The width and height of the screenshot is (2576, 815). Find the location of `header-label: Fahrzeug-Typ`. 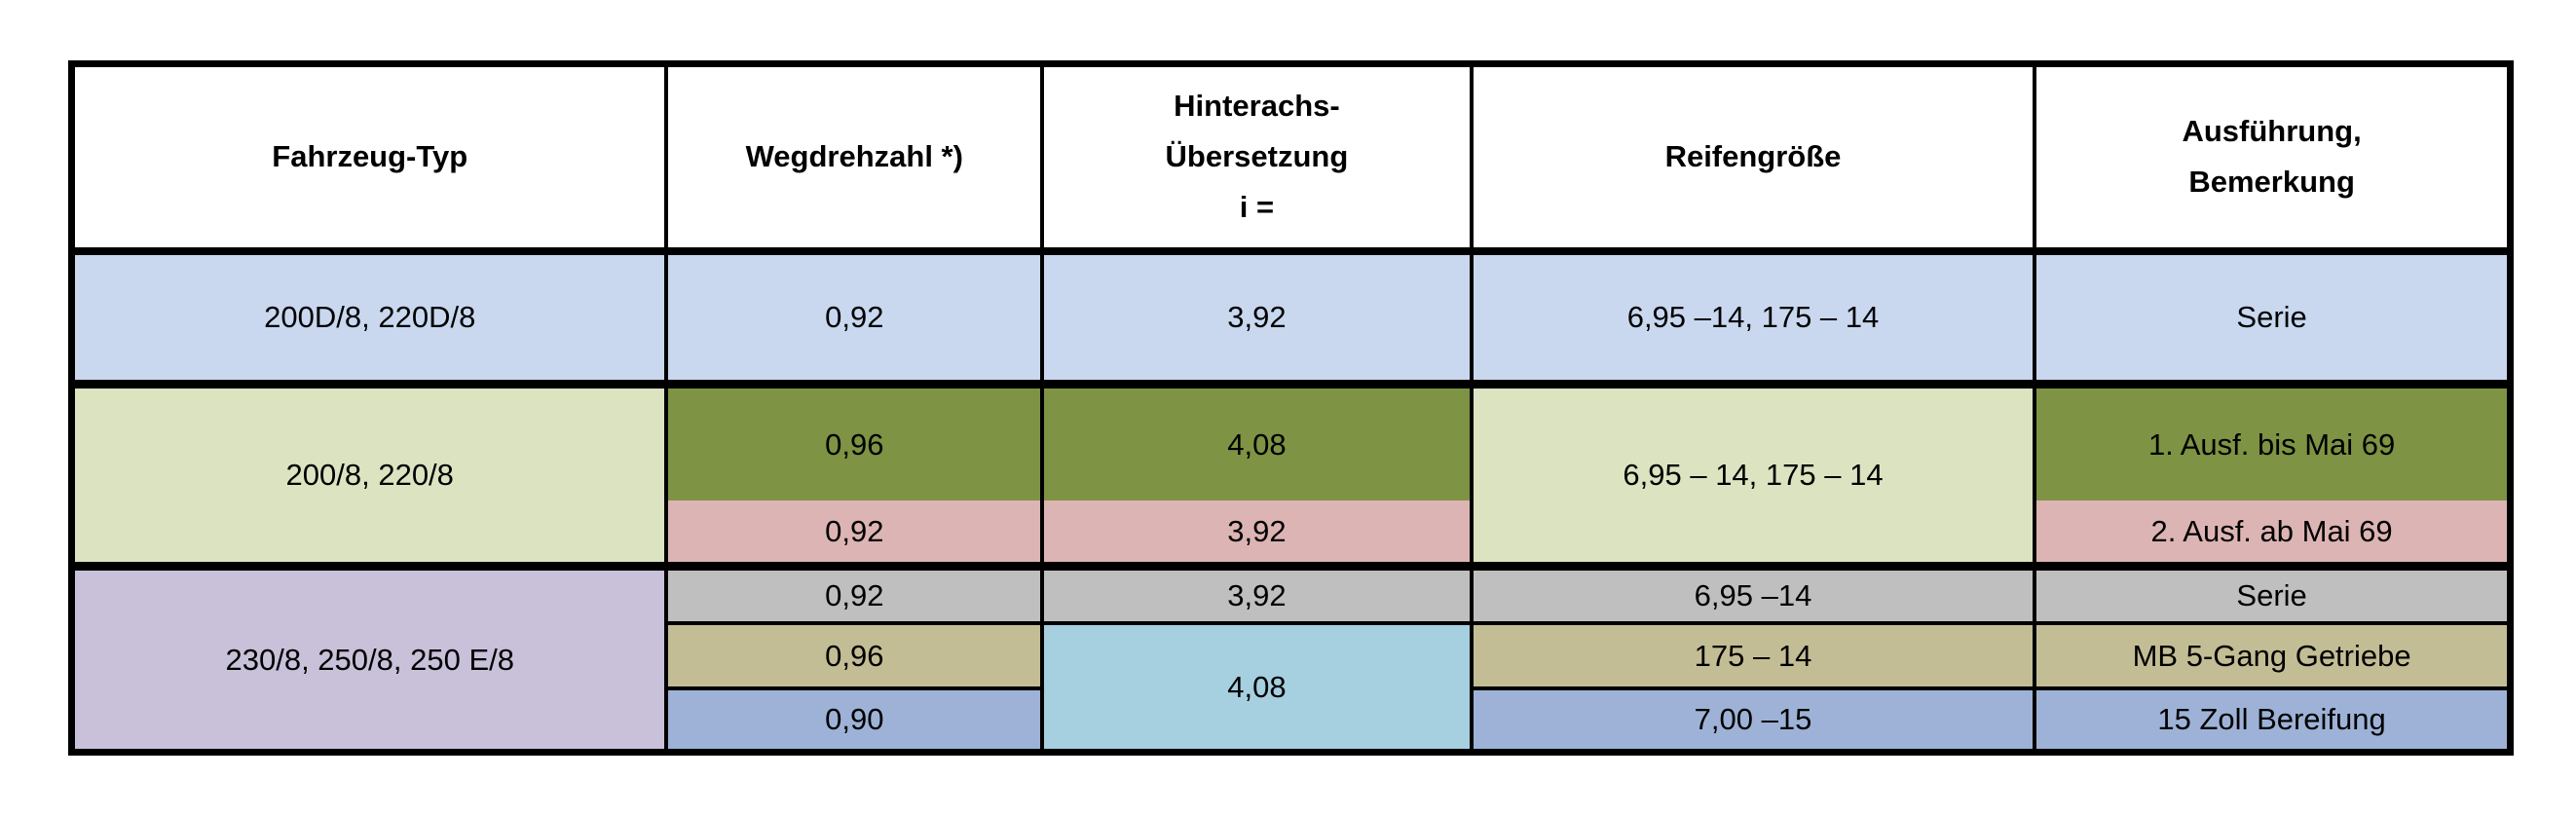

header-label: Fahrzeug-Typ is located at coordinates (370, 157).